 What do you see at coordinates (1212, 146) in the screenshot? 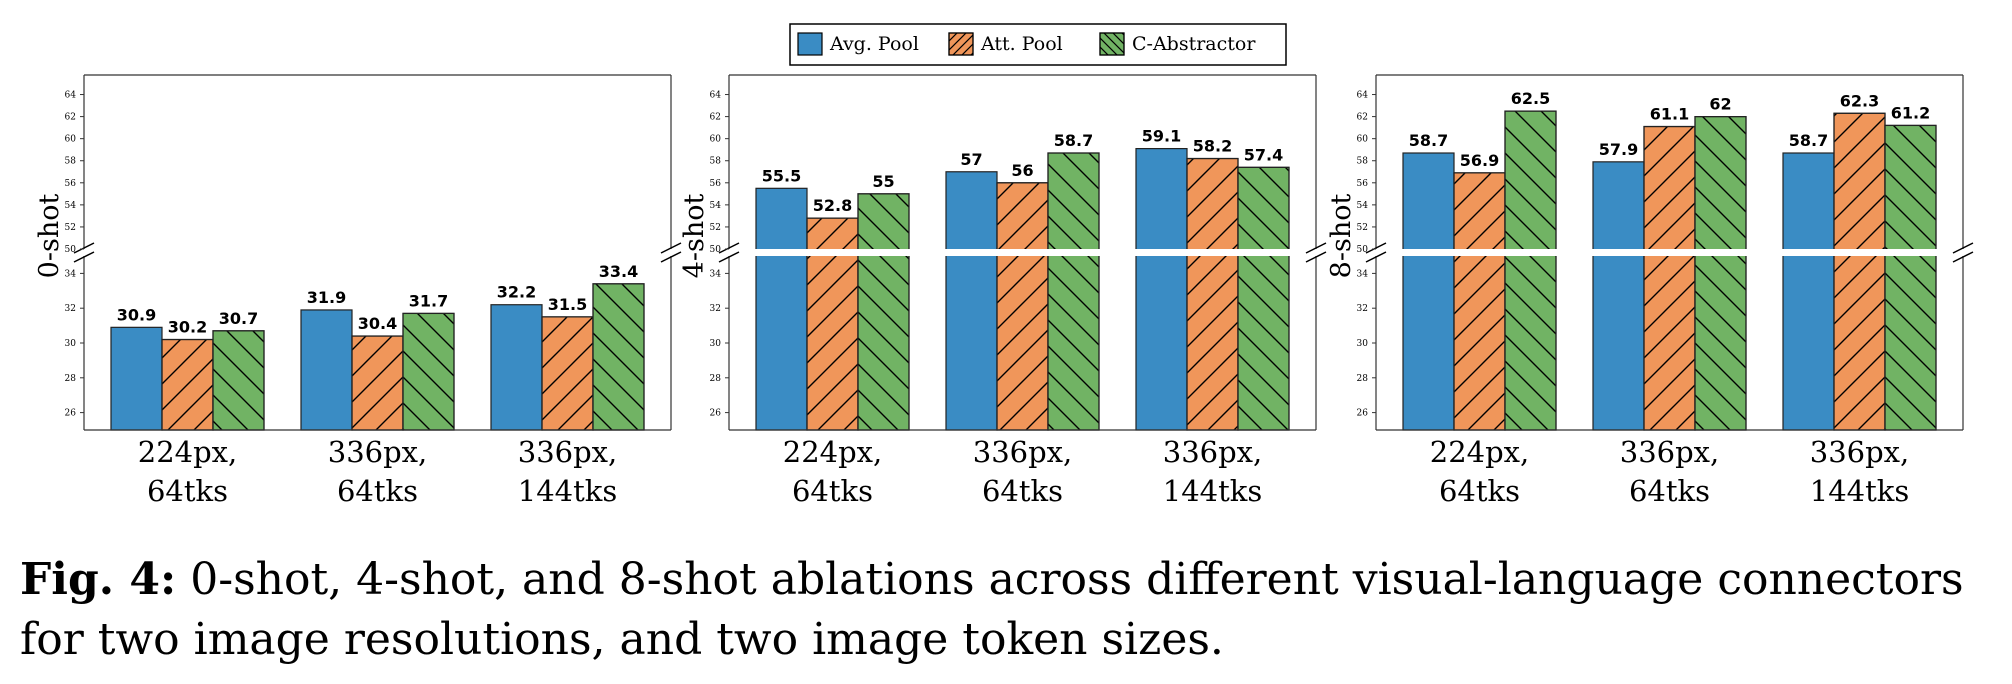
I see `value-label: 58.2` at bounding box center [1212, 146].